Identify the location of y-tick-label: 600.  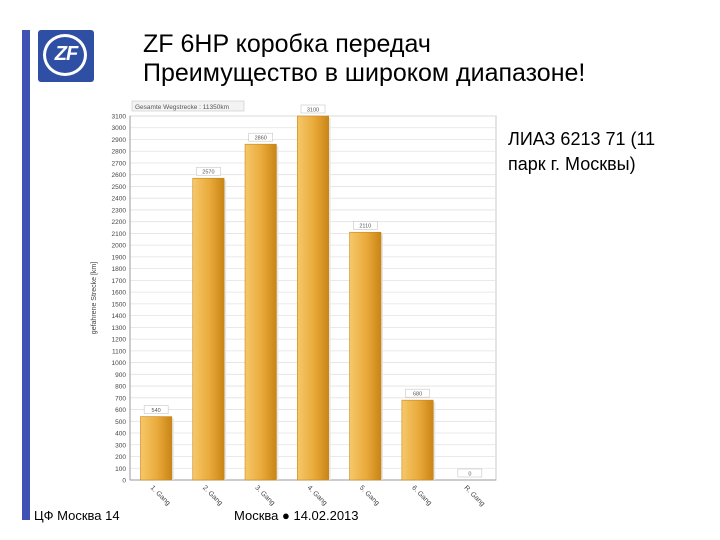
(120, 410).